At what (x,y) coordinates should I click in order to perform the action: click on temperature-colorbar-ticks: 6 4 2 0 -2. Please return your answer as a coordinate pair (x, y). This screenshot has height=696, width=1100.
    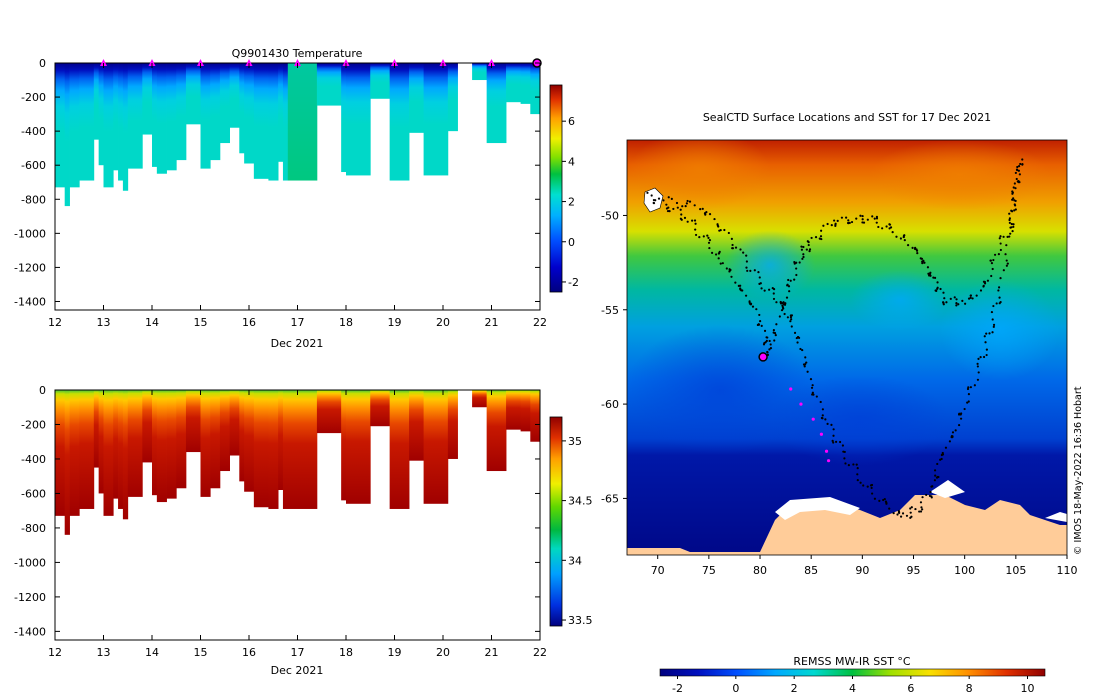
    Looking at the image, I should click on (570, 202).